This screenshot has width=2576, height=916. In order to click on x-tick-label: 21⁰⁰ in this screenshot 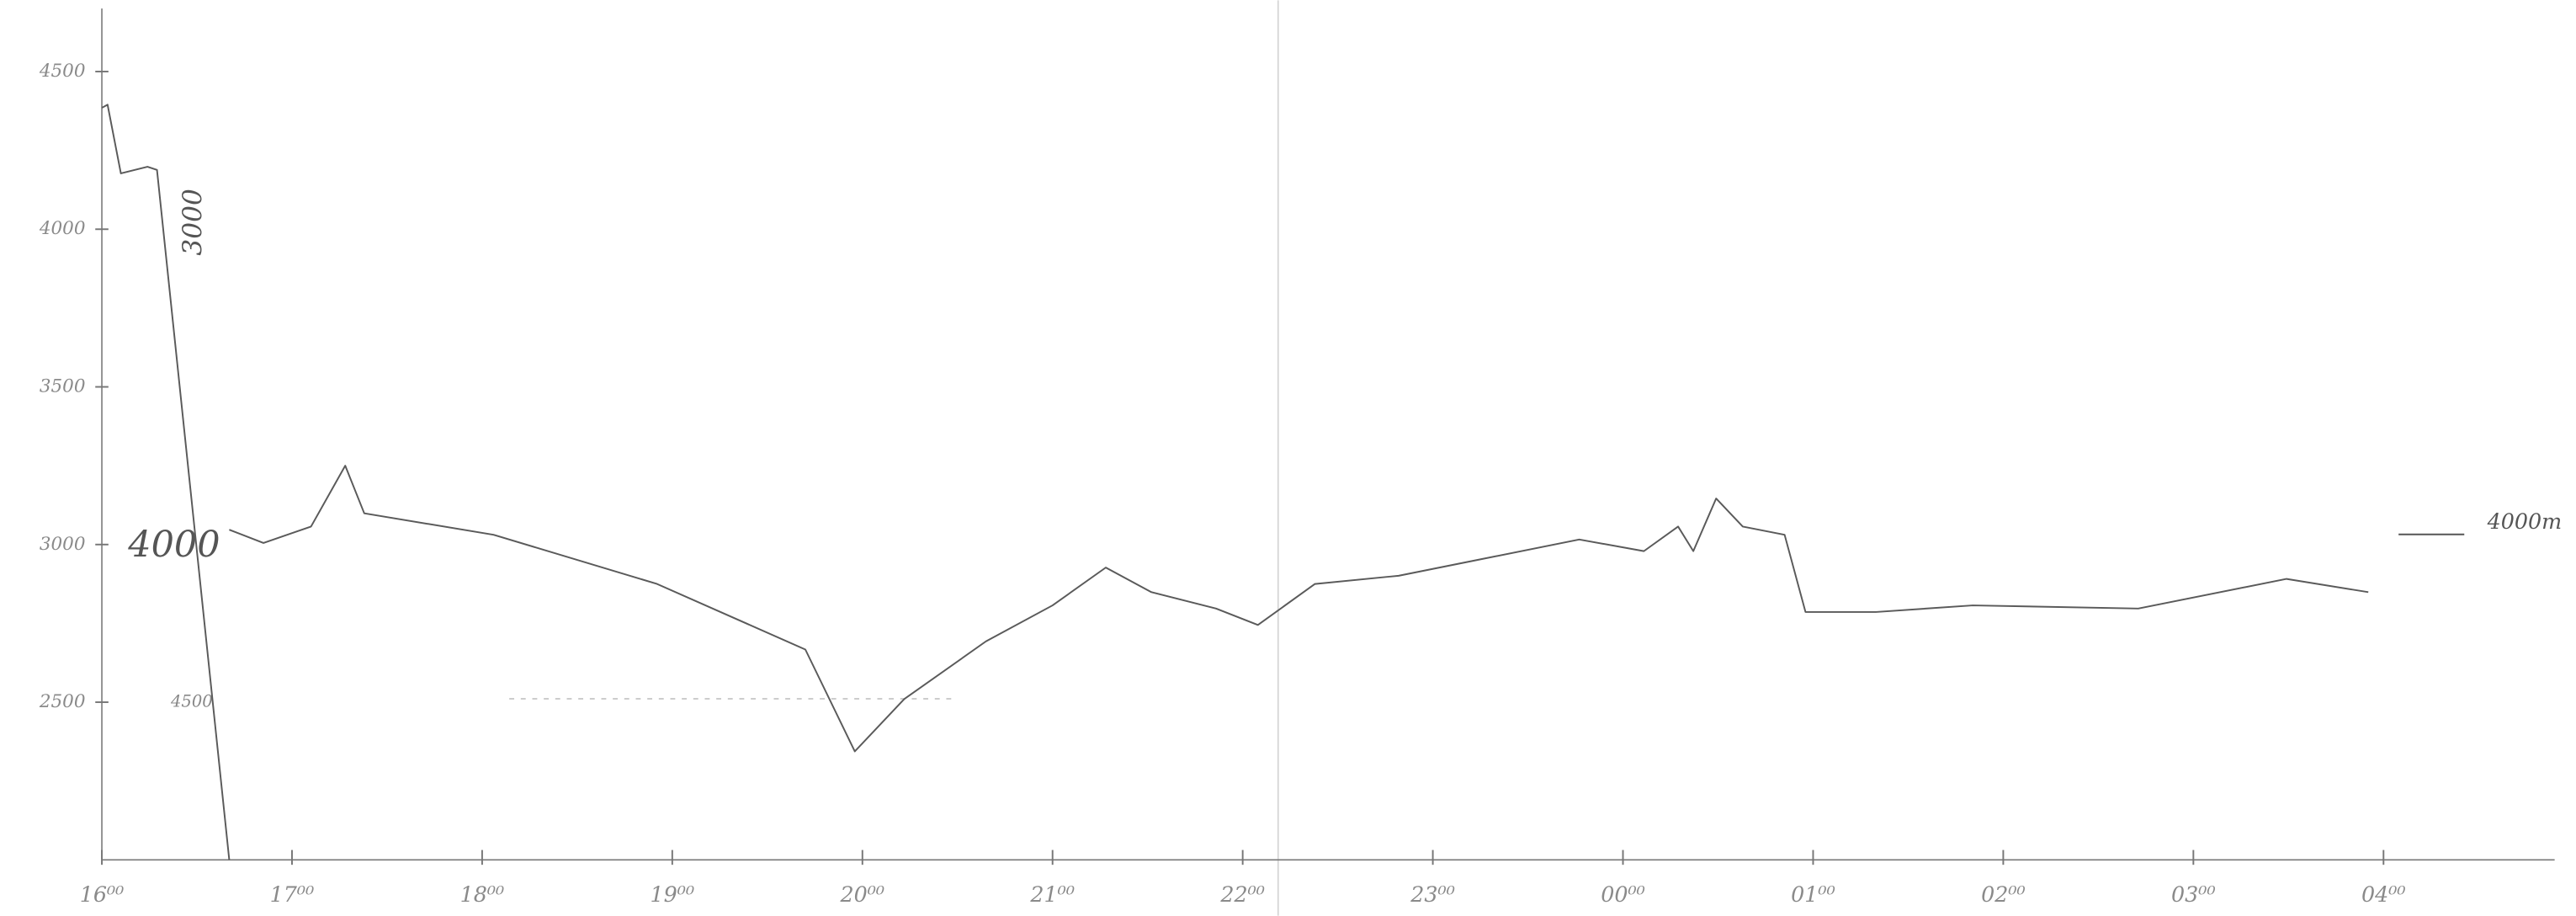, I will do `click(1052, 894)`.